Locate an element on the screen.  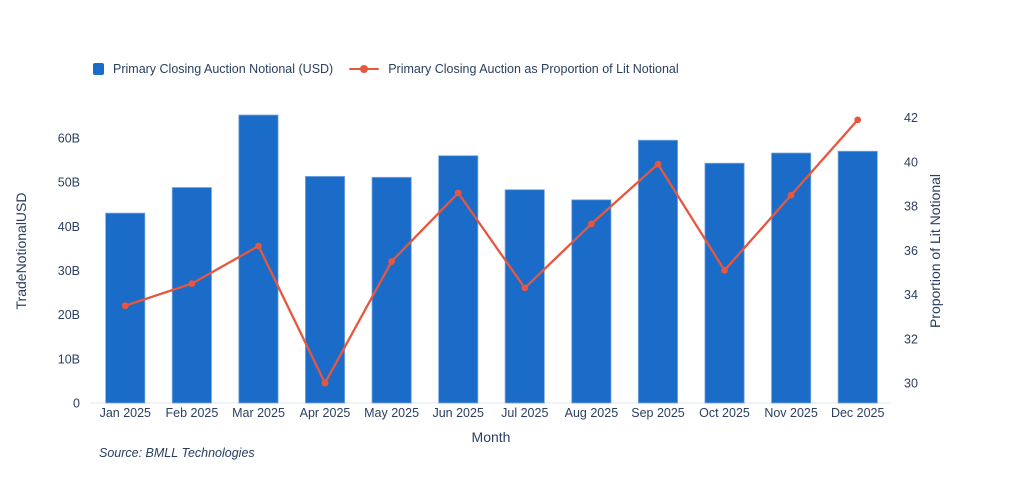
bar-mar-2025 is located at coordinates (258, 259).